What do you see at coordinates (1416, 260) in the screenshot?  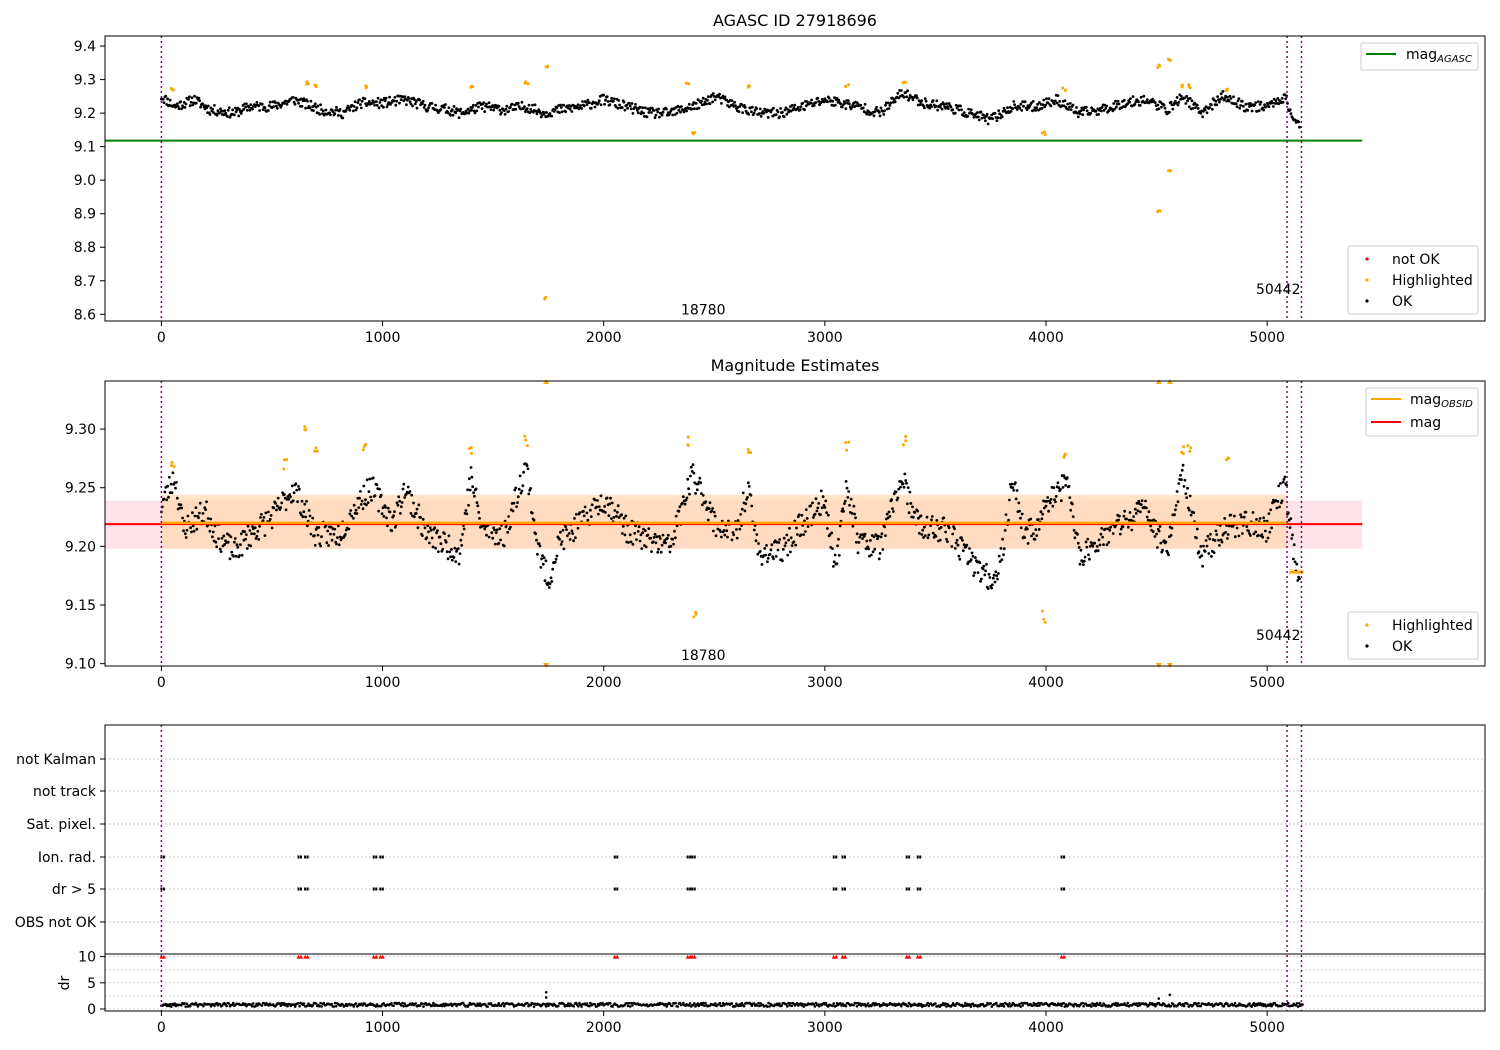 I see `legend-label-not-ok: not OK` at bounding box center [1416, 260].